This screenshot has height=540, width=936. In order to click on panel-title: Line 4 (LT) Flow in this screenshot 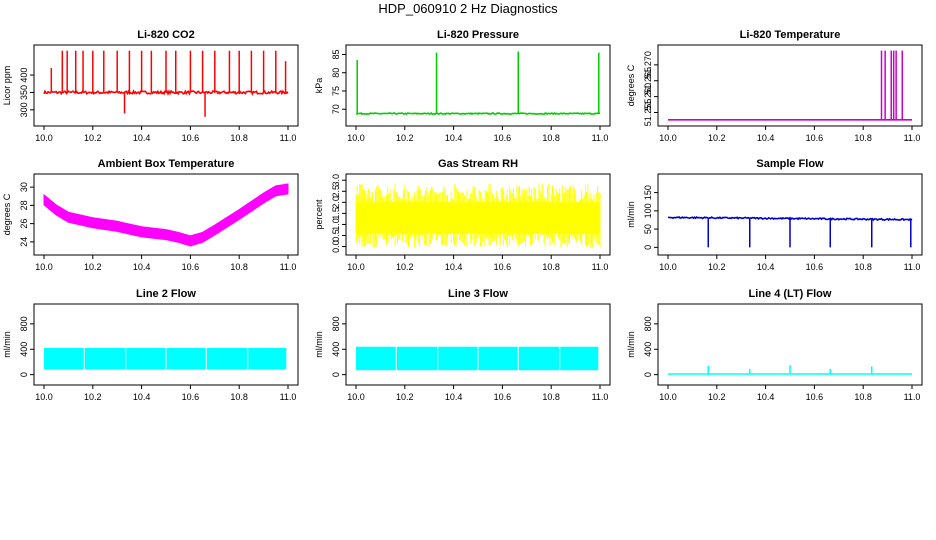, I will do `click(790, 294)`.